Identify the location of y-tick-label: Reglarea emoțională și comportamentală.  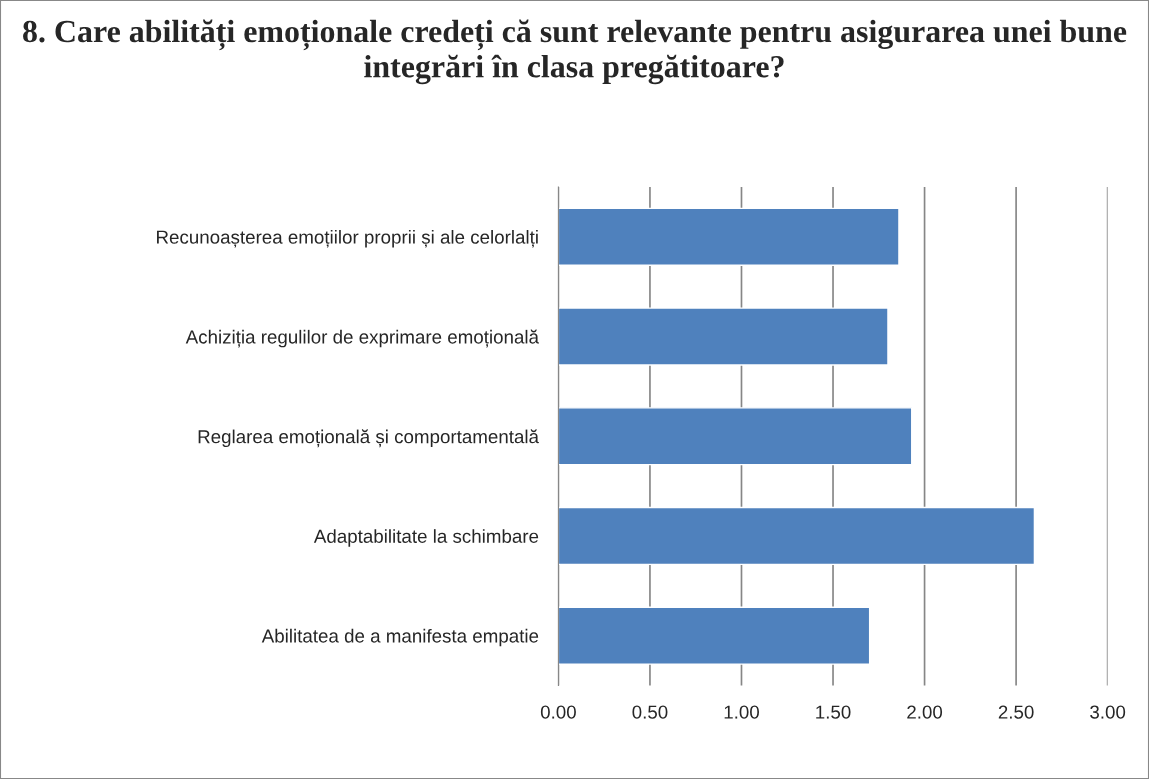
(368, 438).